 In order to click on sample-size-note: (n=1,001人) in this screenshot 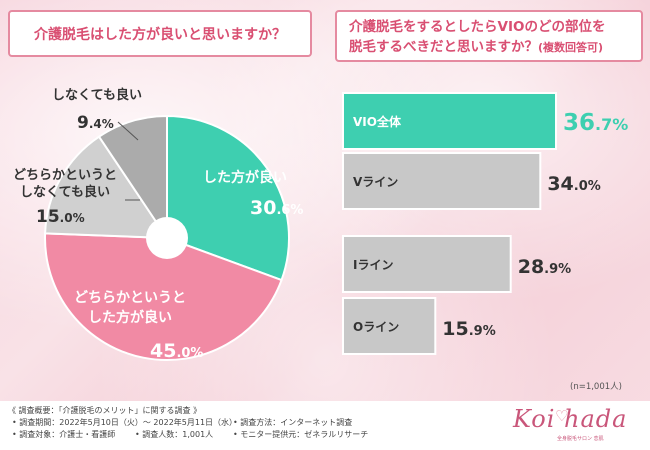, I will do `click(596, 387)`.